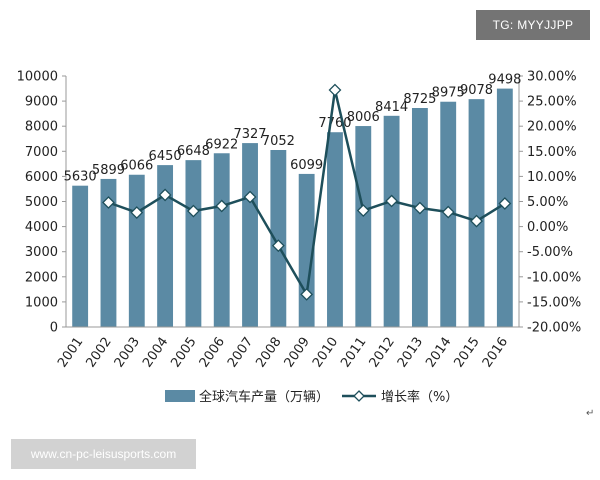  I want to click on bar-2007, so click(250, 235).